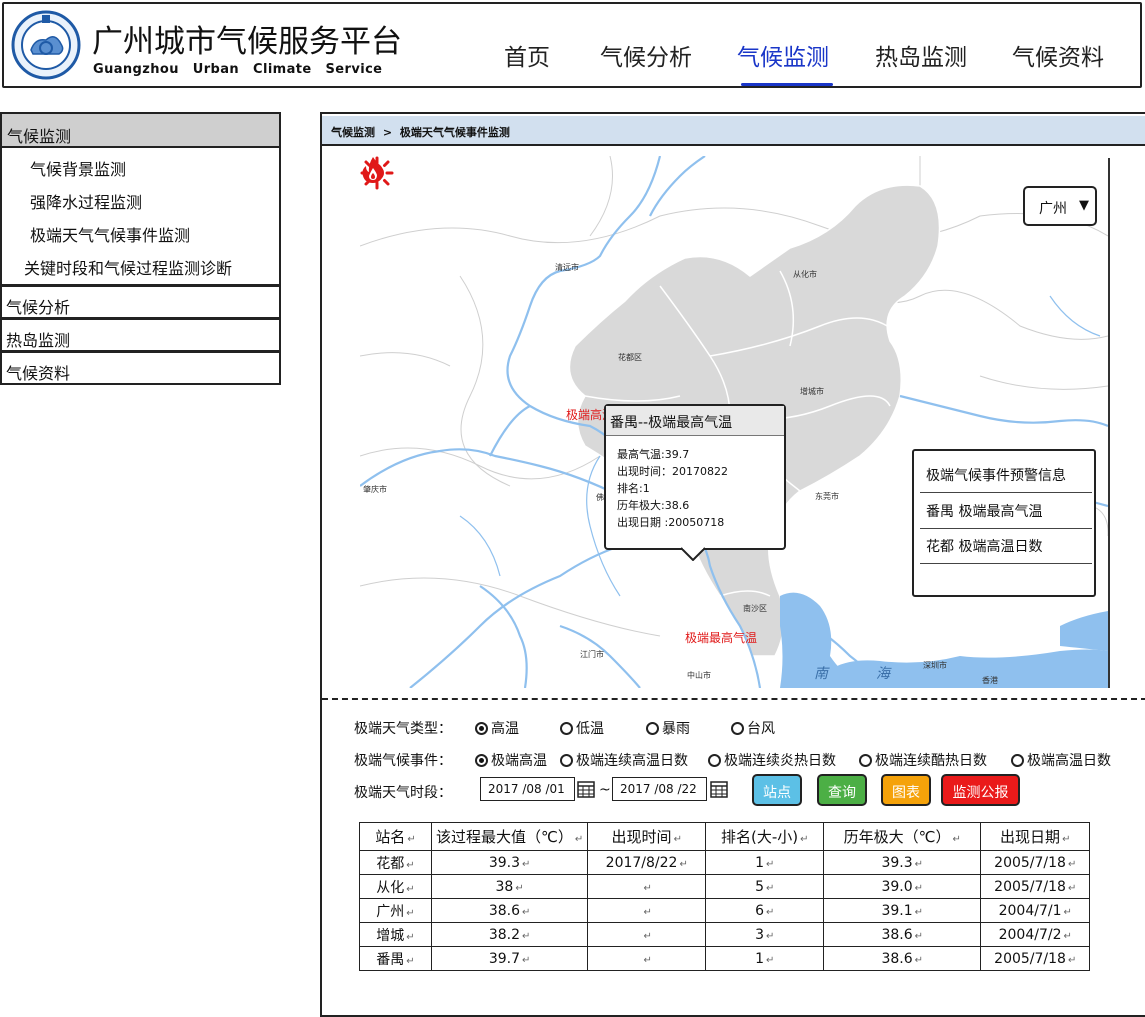  I want to click on table-cell: 39.0 ↵, so click(902, 886).